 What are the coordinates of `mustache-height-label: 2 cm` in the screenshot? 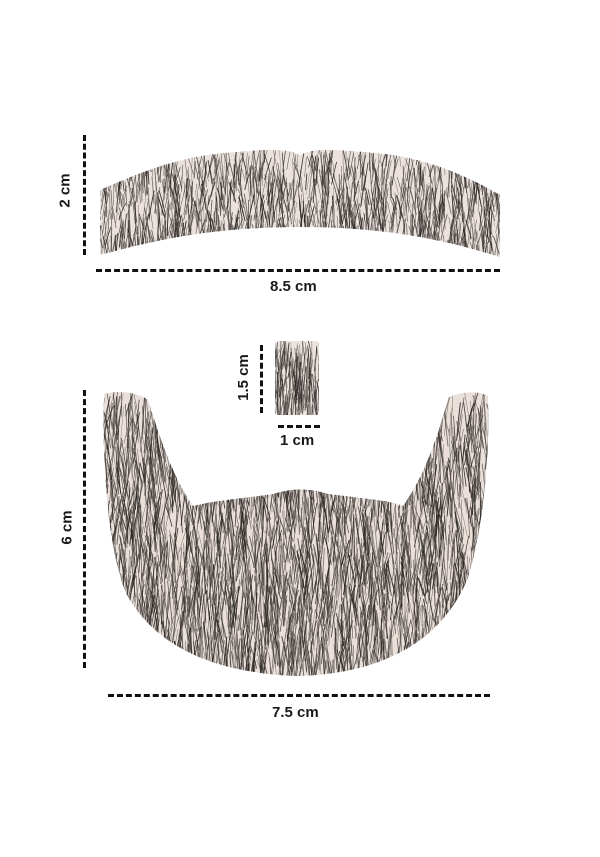 It's located at (65, 190).